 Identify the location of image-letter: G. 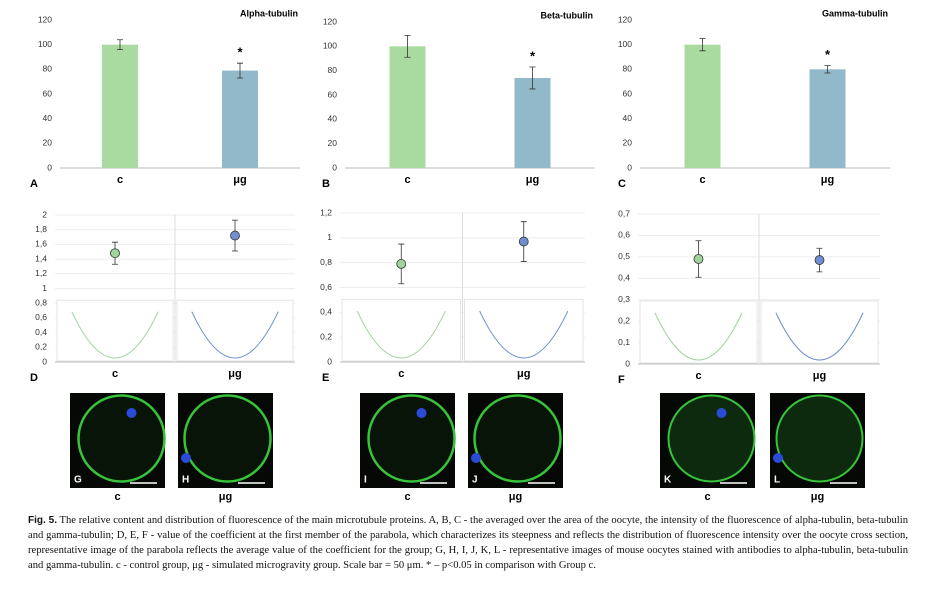
(78, 480).